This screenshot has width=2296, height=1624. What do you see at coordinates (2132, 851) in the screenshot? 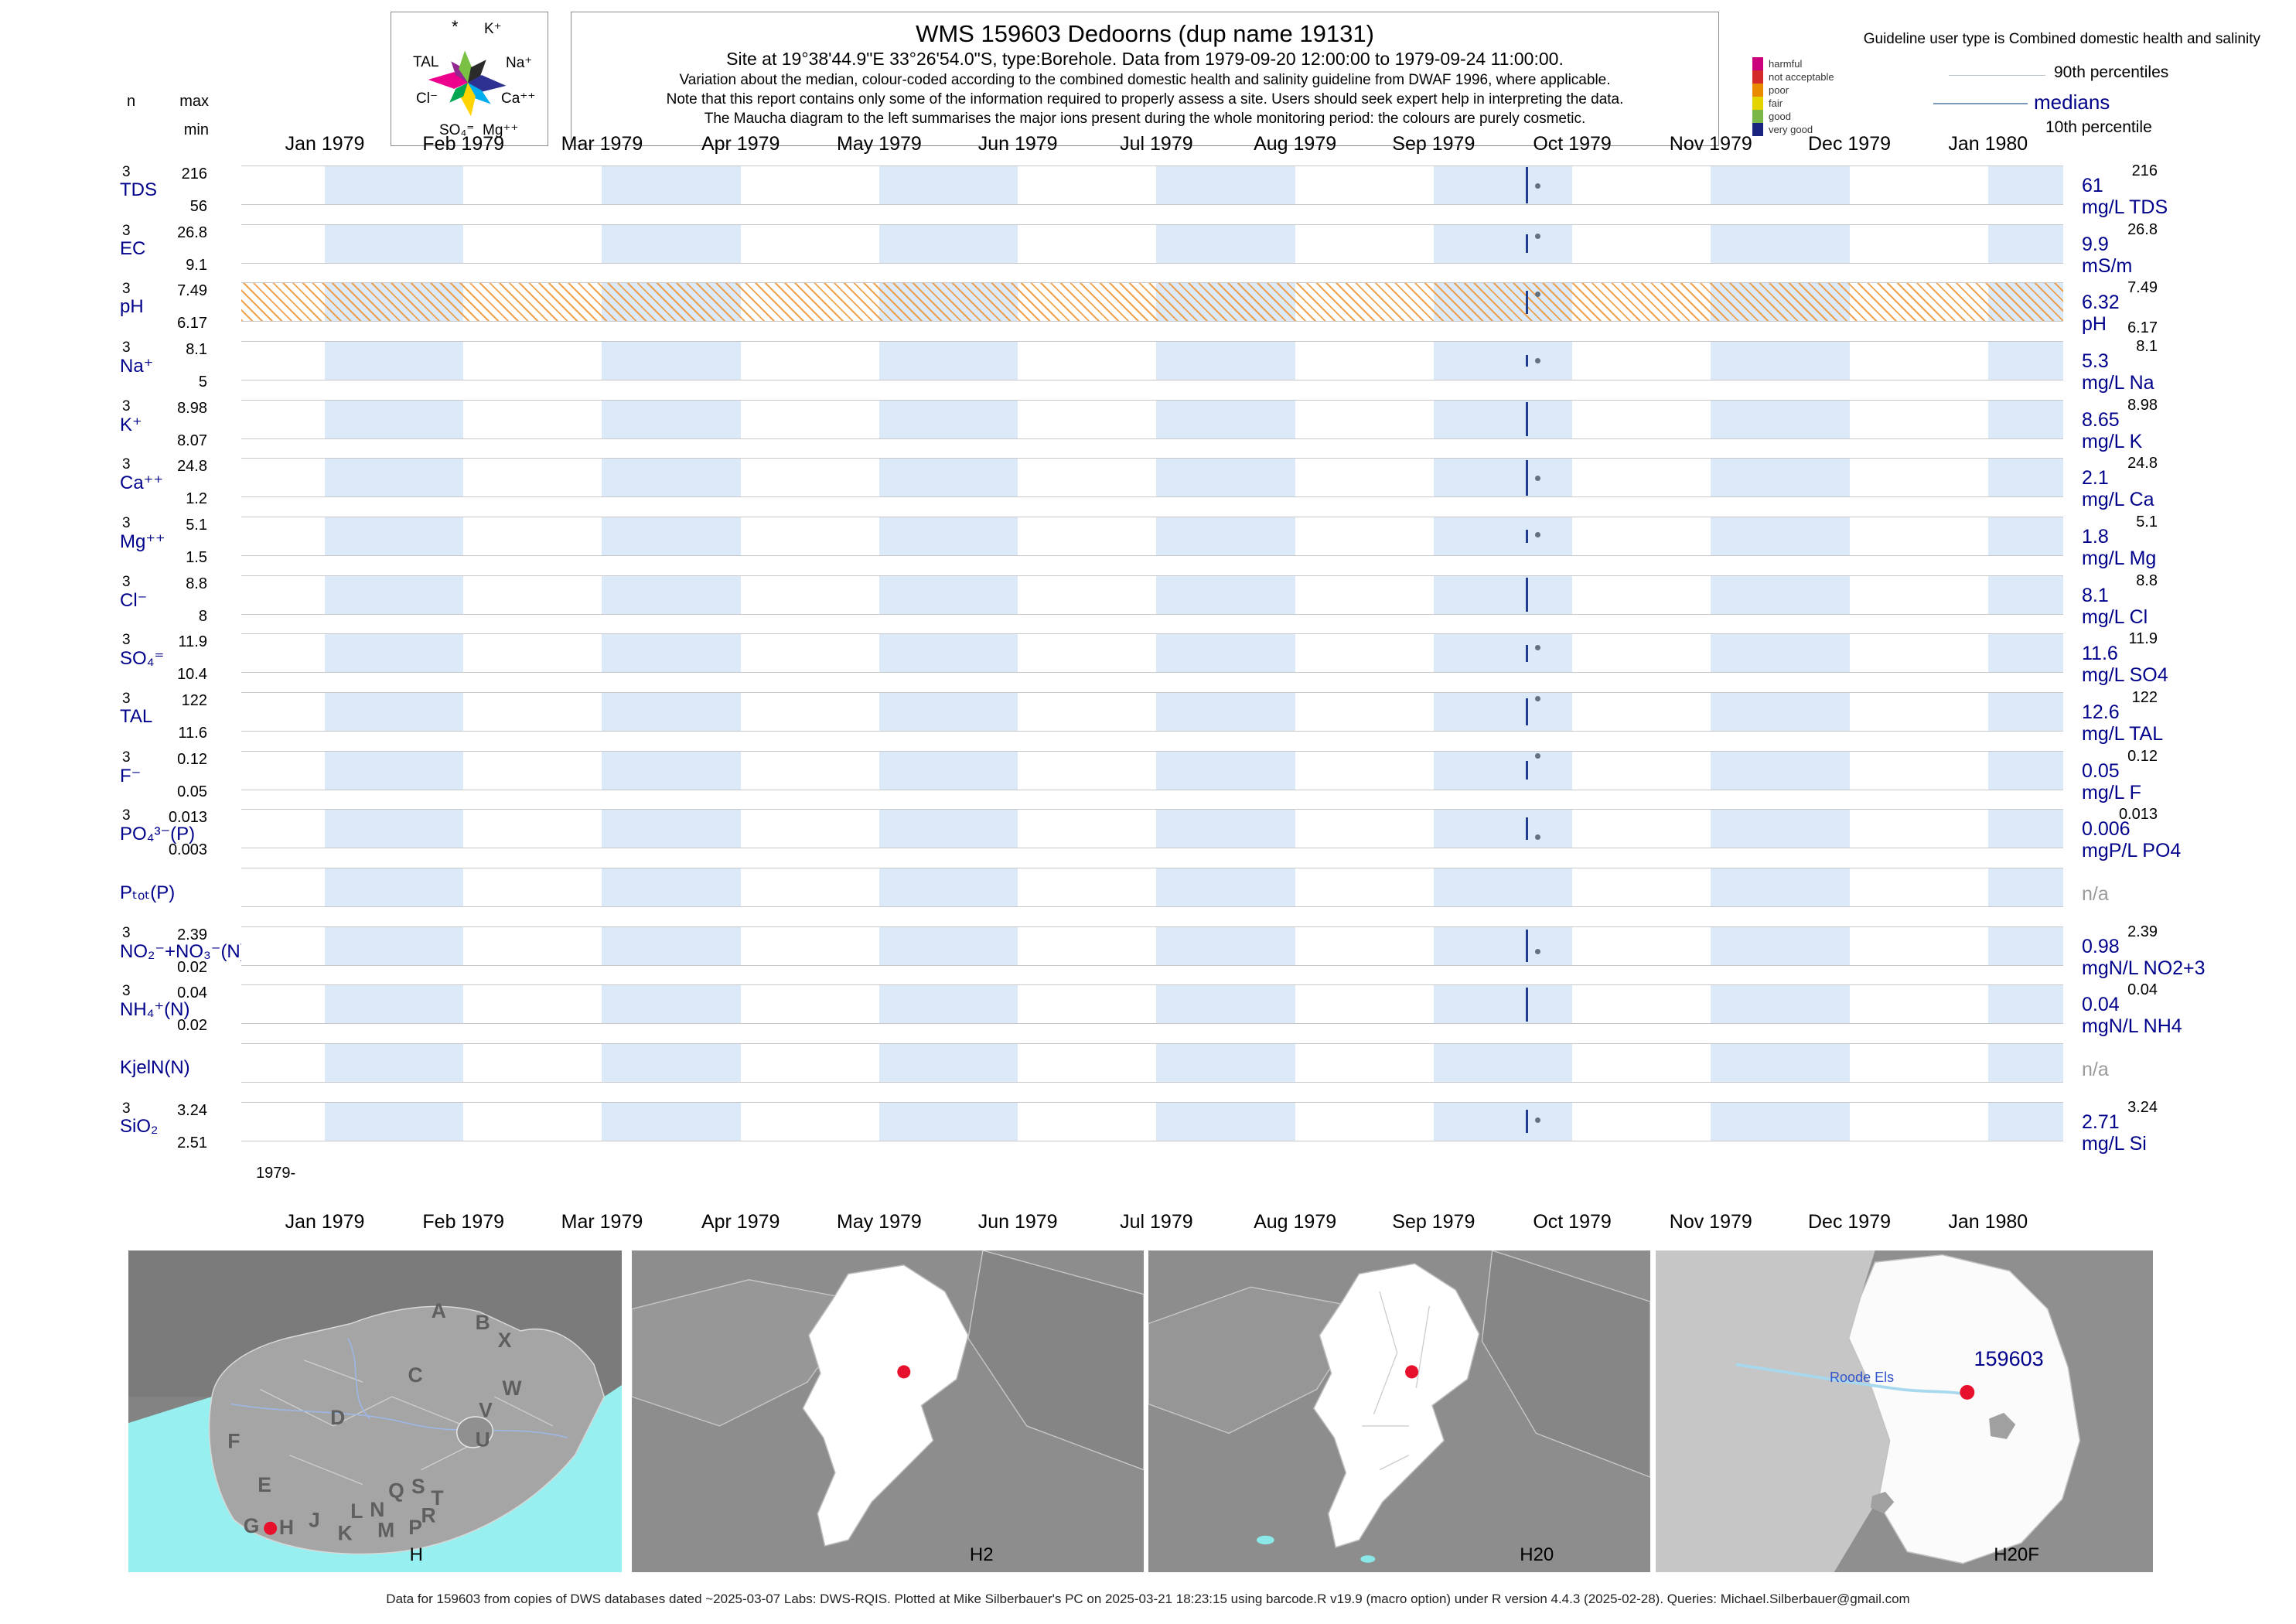
I see `unit-label: mgP/L PO4` at bounding box center [2132, 851].